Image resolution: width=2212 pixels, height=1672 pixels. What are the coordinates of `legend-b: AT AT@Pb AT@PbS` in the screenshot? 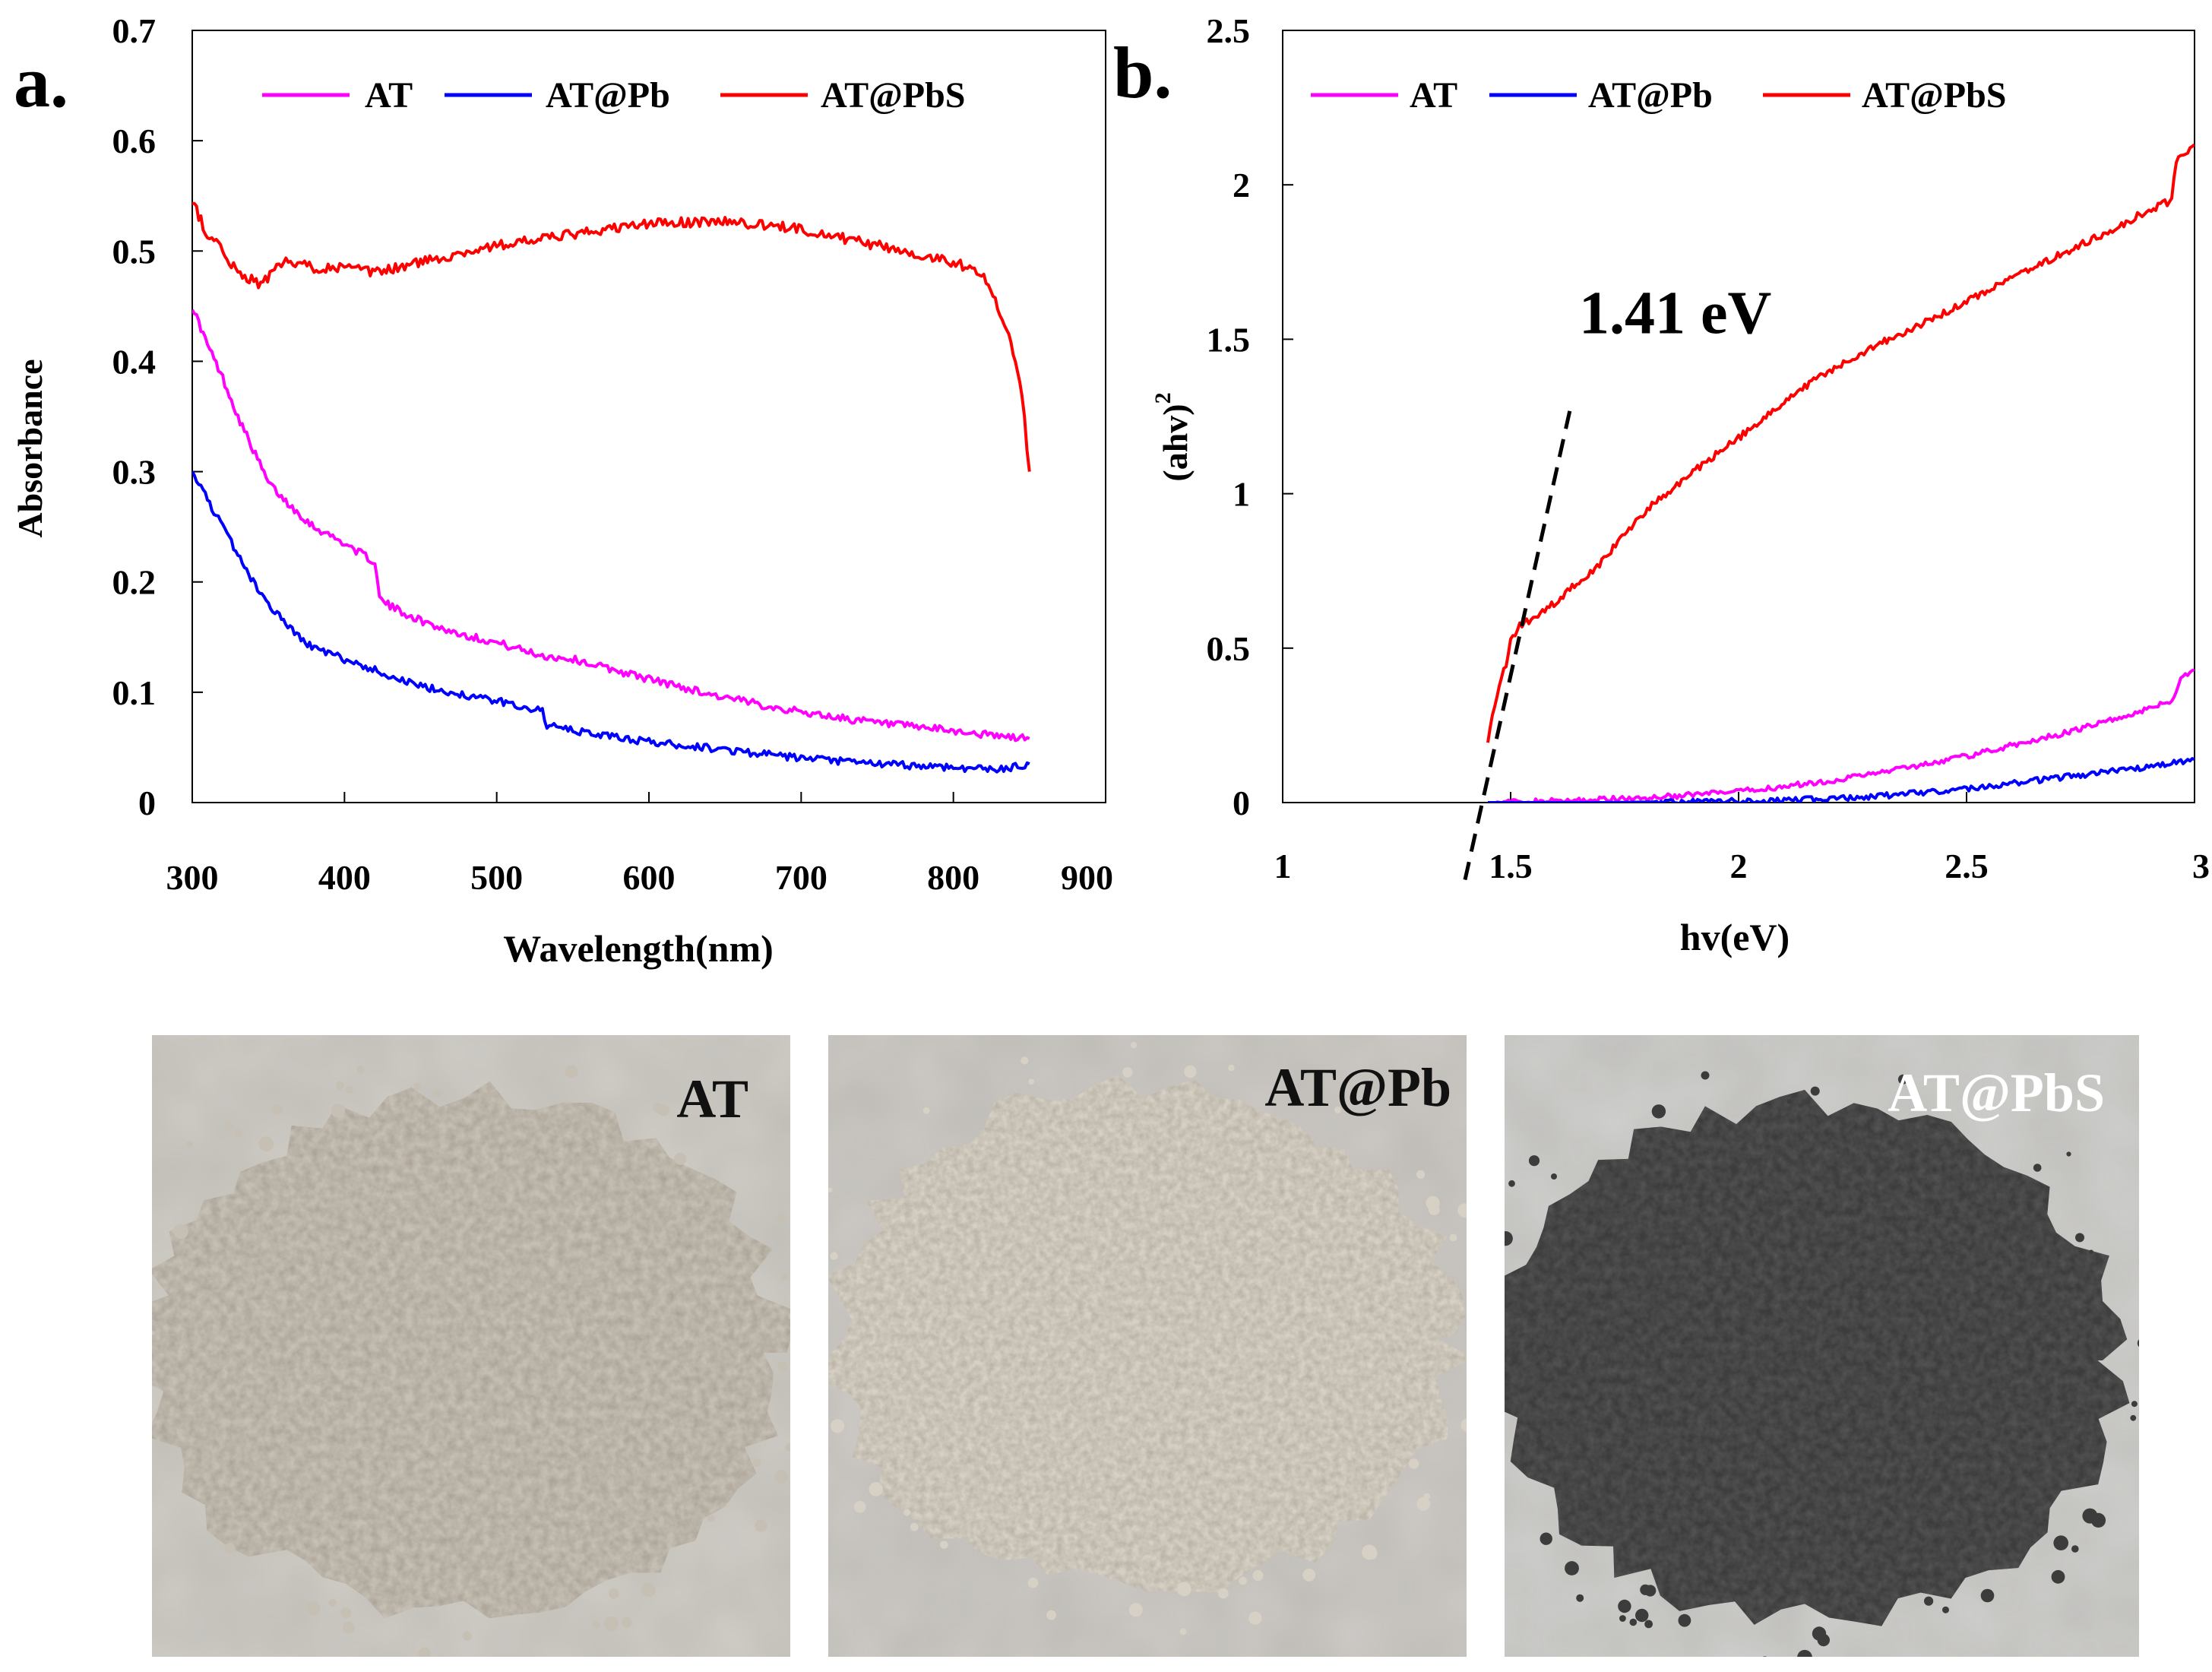 It's located at (1658, 95).